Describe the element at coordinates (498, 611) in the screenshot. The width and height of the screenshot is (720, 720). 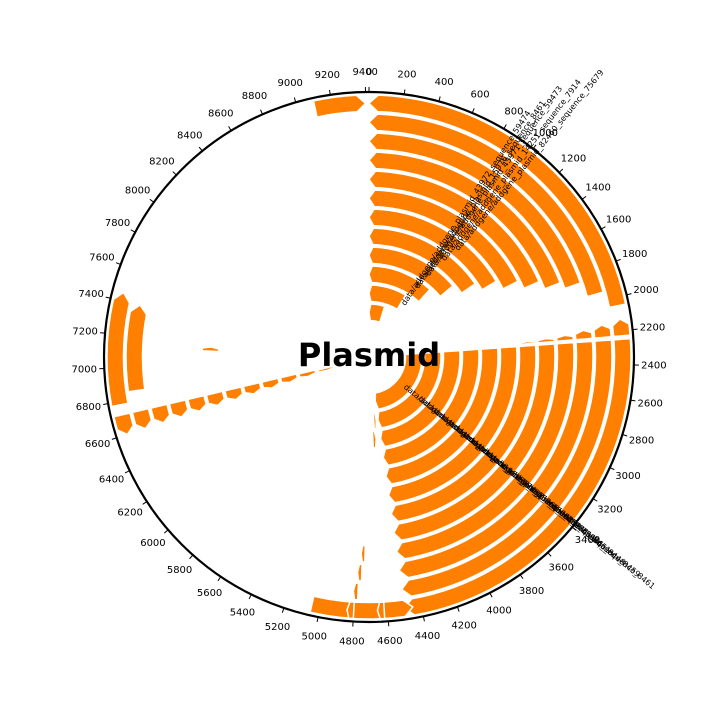
I see `scale-label-20: 4000` at that location.